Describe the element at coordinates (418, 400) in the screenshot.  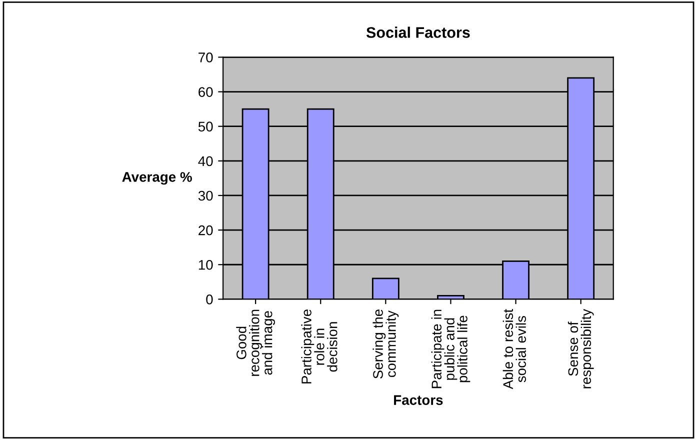
I see `x-axis-title: Factors` at that location.